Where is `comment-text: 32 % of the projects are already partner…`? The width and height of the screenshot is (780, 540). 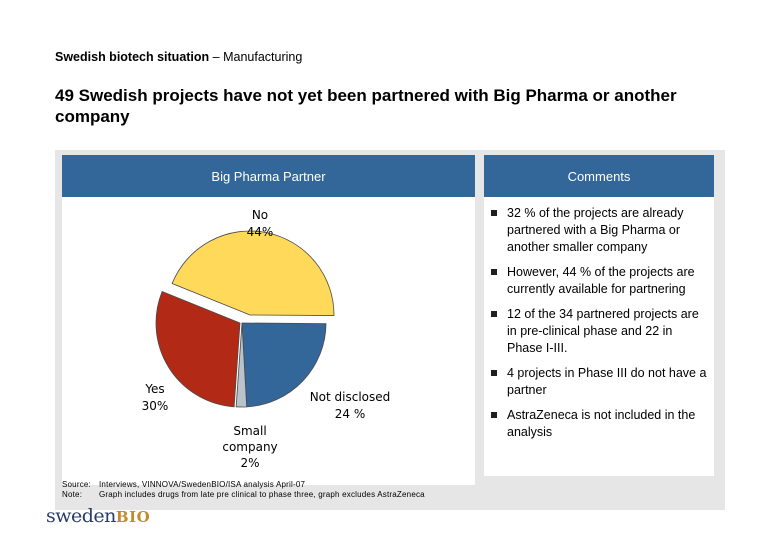 comment-text: 32 % of the projects are already partner… is located at coordinates (595, 230).